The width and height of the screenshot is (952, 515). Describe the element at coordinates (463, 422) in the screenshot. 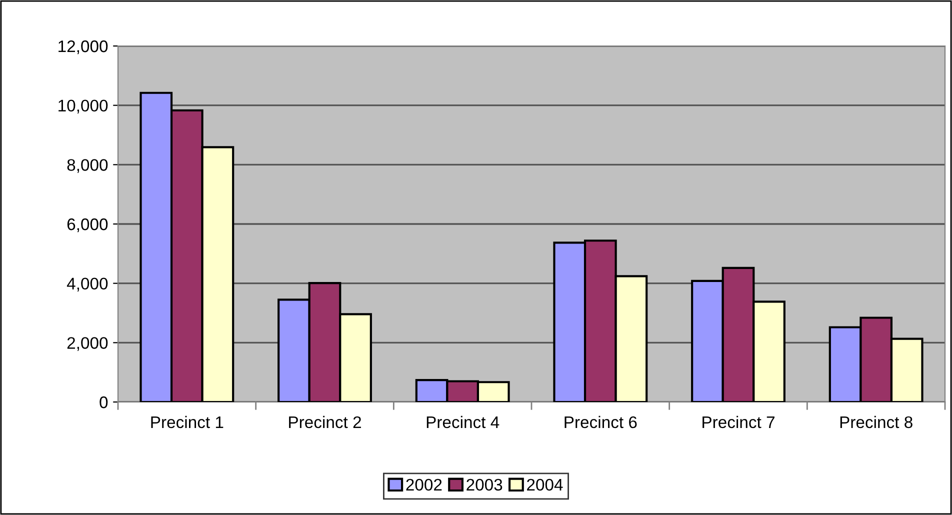

I see `x-tick-label: Precinct 4` at that location.